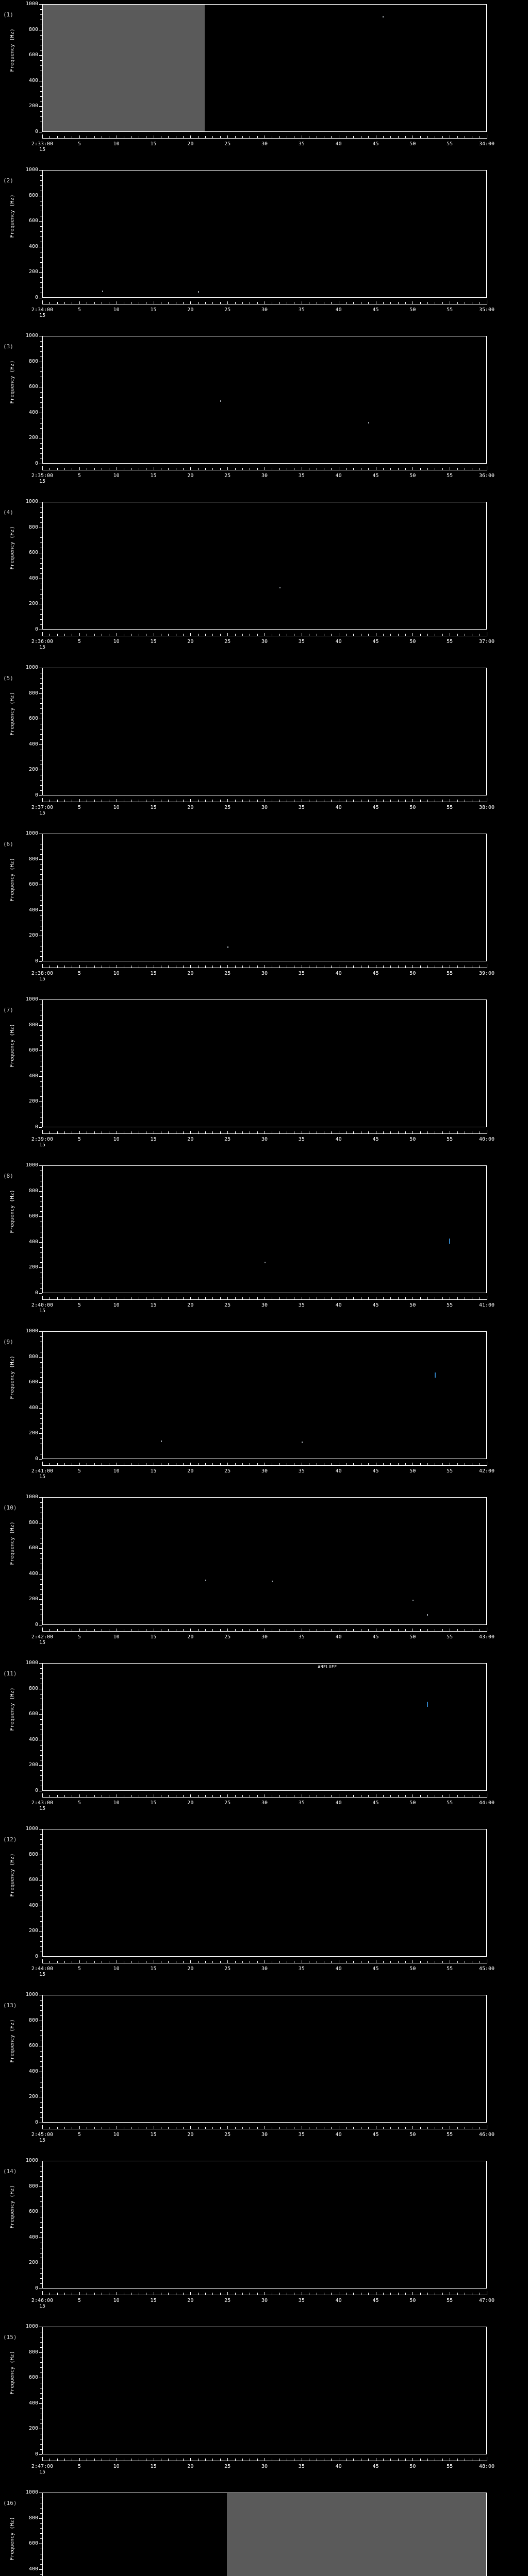 This screenshot has width=528, height=2576. What do you see at coordinates (486, 144) in the screenshot?
I see `x-axis-tick-label-text: 34:00` at bounding box center [486, 144].